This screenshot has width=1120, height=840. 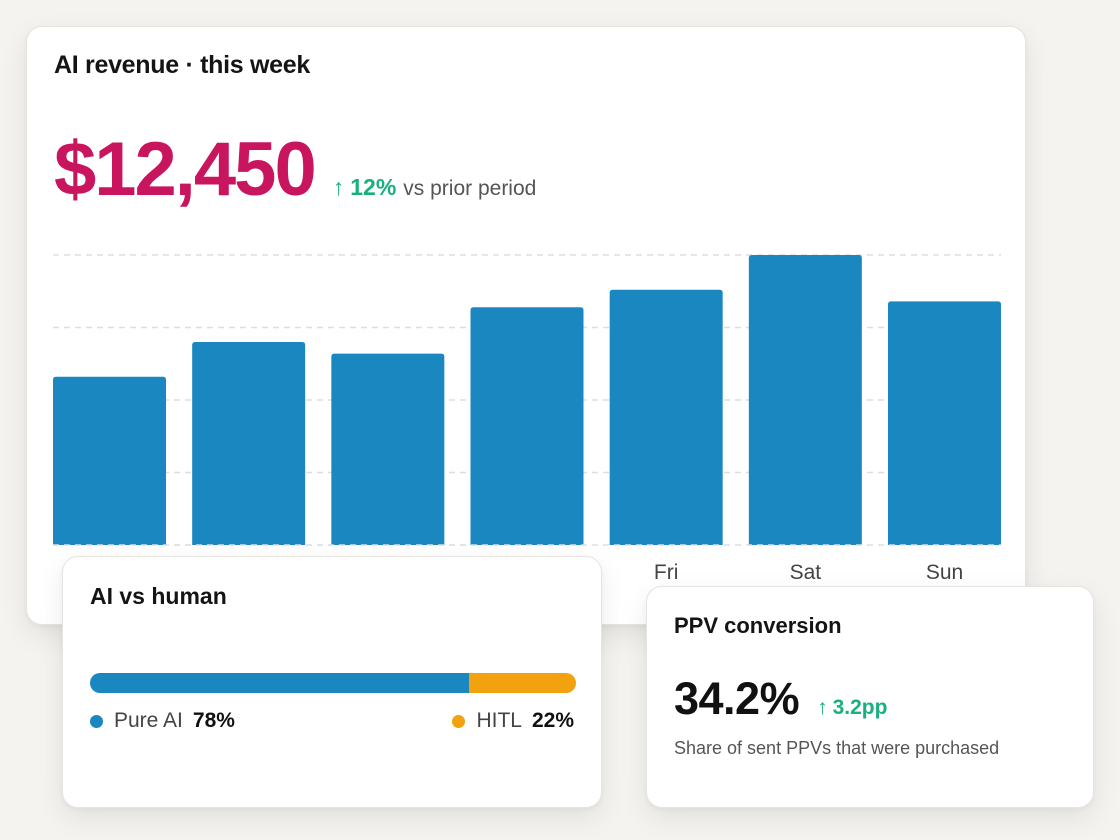 I want to click on hitl-dot-icon, so click(x=459, y=721).